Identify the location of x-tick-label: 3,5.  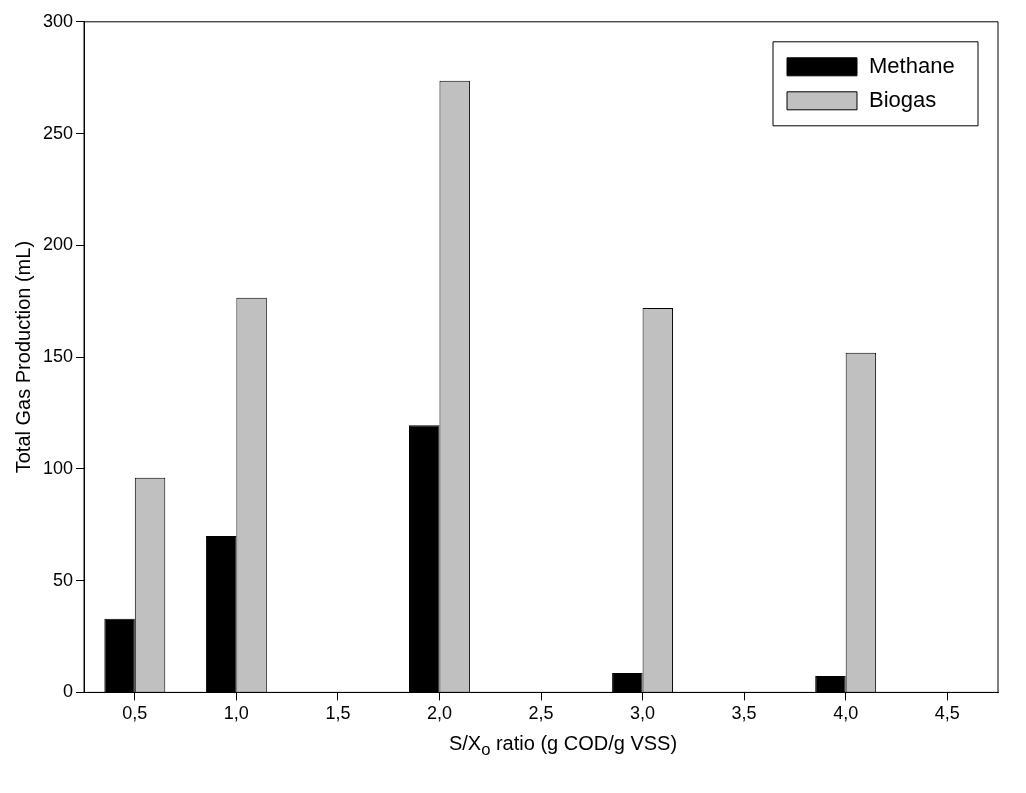
(744, 713).